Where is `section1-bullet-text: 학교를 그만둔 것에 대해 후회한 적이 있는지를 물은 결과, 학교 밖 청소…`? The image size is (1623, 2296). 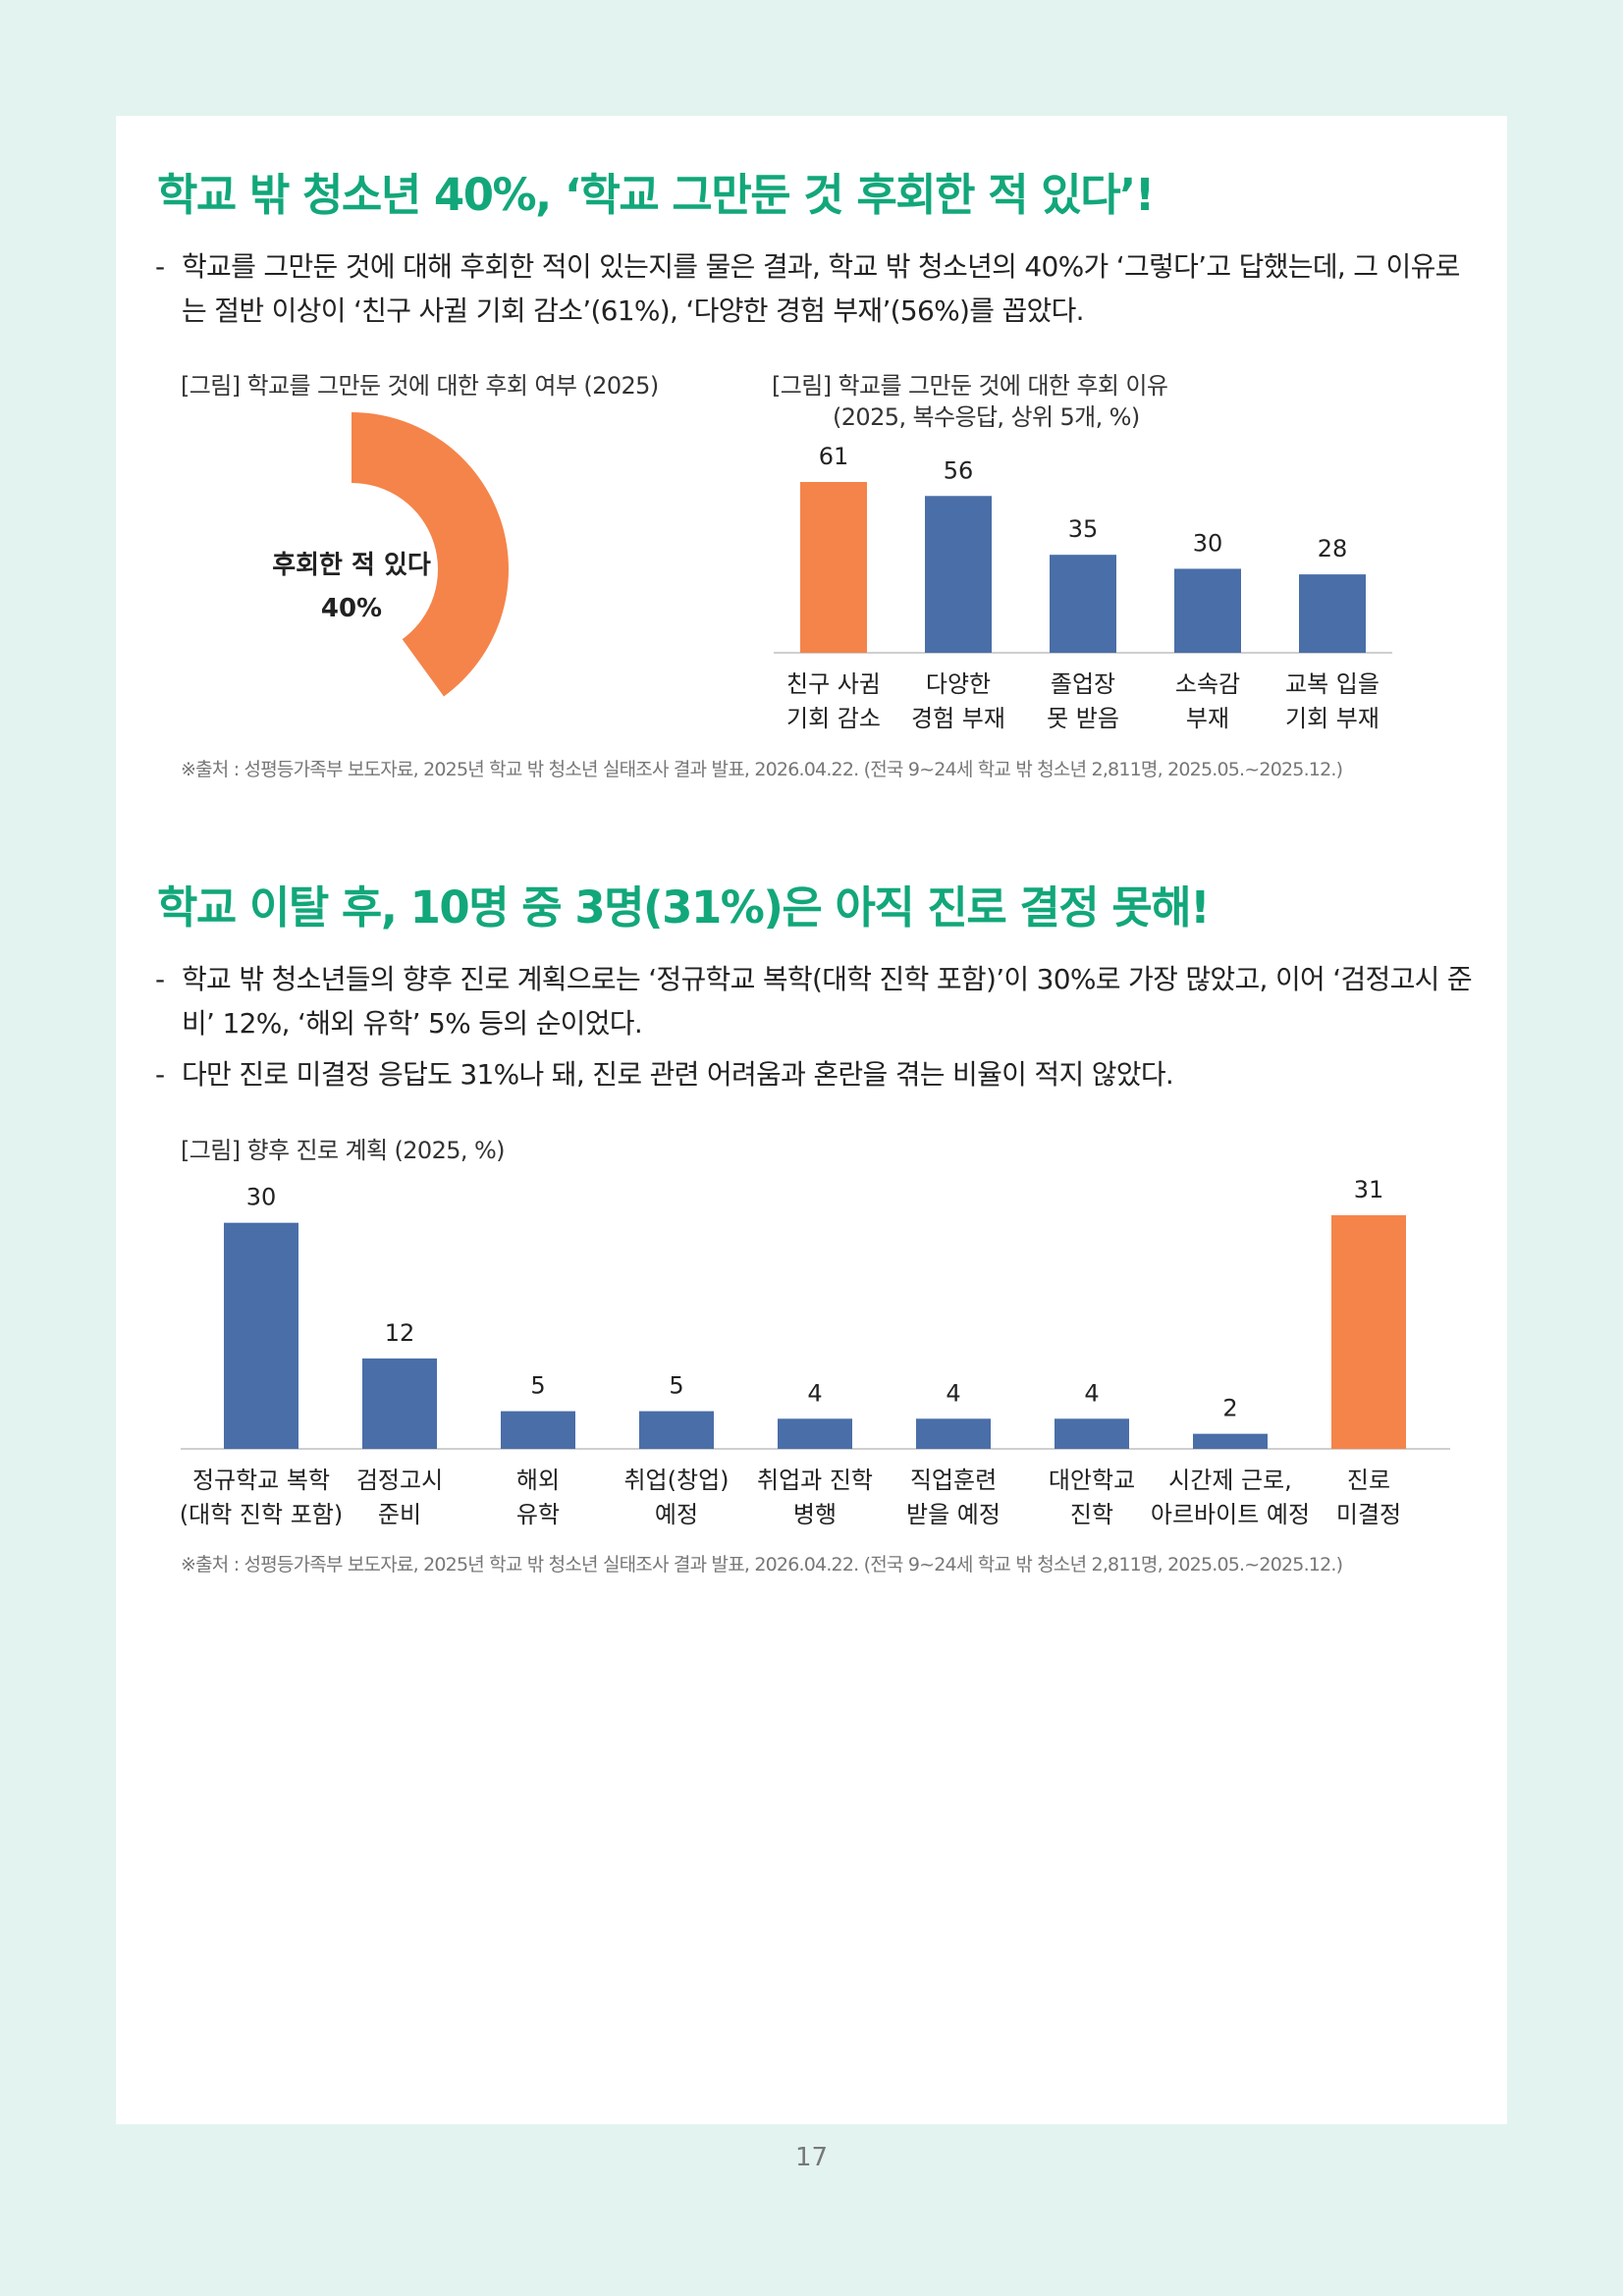
section1-bullet-text: 학교를 그만둔 것에 대해 후회한 적이 있는지를 물은 결과, 학교 밖 청소… is located at coordinates (821, 289).